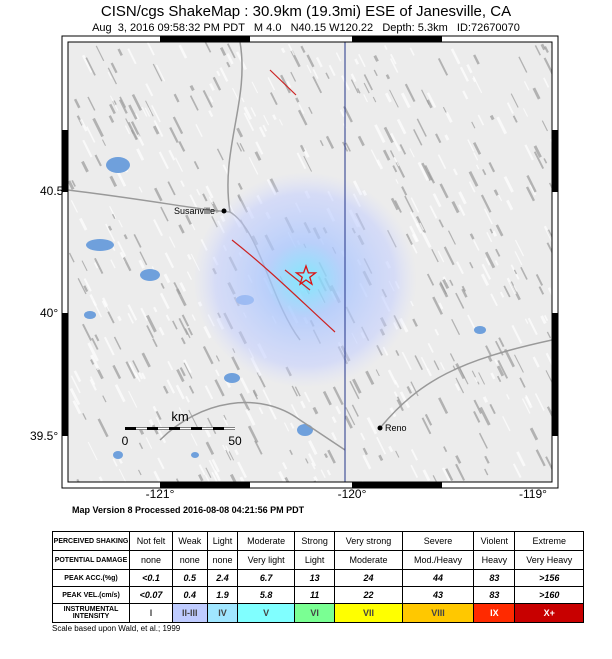  Describe the element at coordinates (533, 493) in the screenshot. I see `lon-label: -119°` at that location.